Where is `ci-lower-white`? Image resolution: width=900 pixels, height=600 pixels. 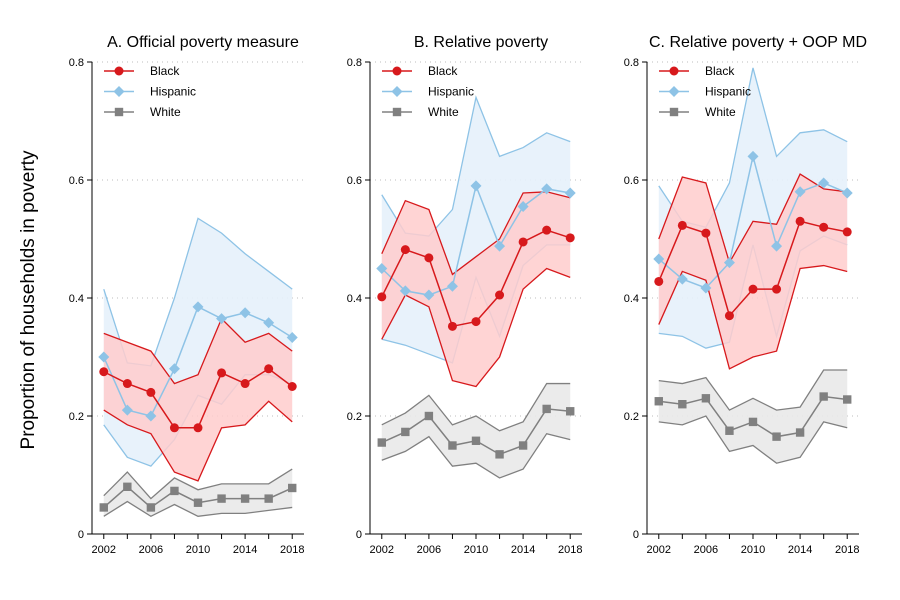
ci-lower-white is located at coordinates (476, 455).